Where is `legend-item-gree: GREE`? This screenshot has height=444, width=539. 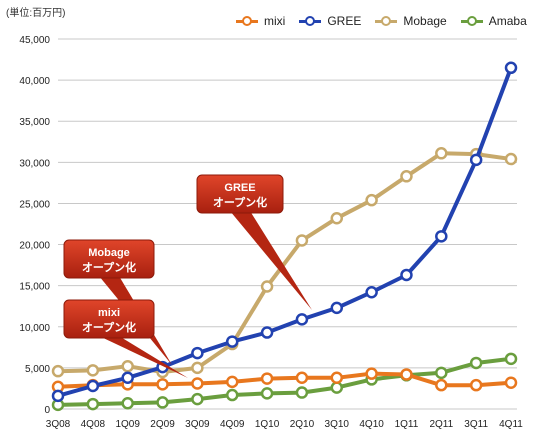 legend-item-gree: GREE is located at coordinates (330, 21).